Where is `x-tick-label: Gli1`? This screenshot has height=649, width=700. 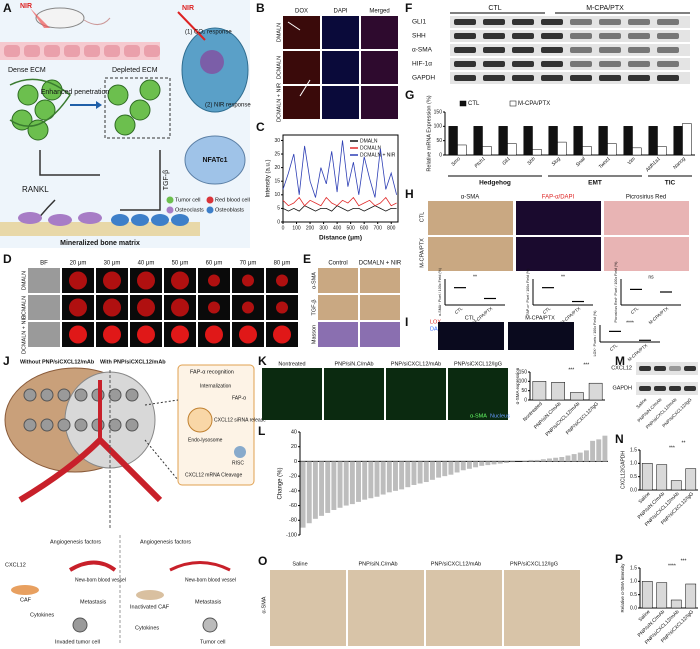
x-tick-label: Gli1 is located at coordinates (506, 161).